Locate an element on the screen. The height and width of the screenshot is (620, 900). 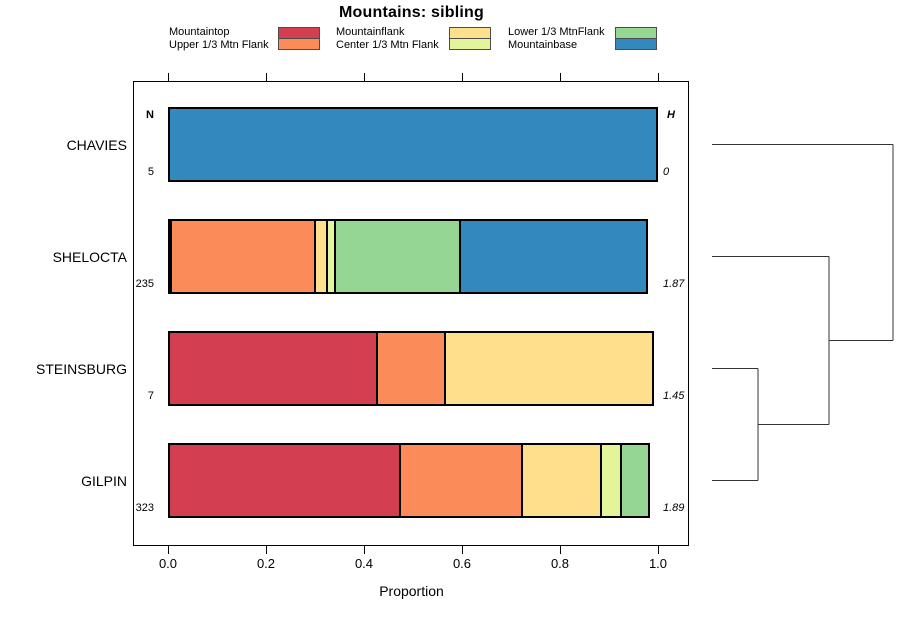
legend-label-lower-1-3-mtnflank: Lower 1/3 MtnFlank is located at coordinates (556, 32).